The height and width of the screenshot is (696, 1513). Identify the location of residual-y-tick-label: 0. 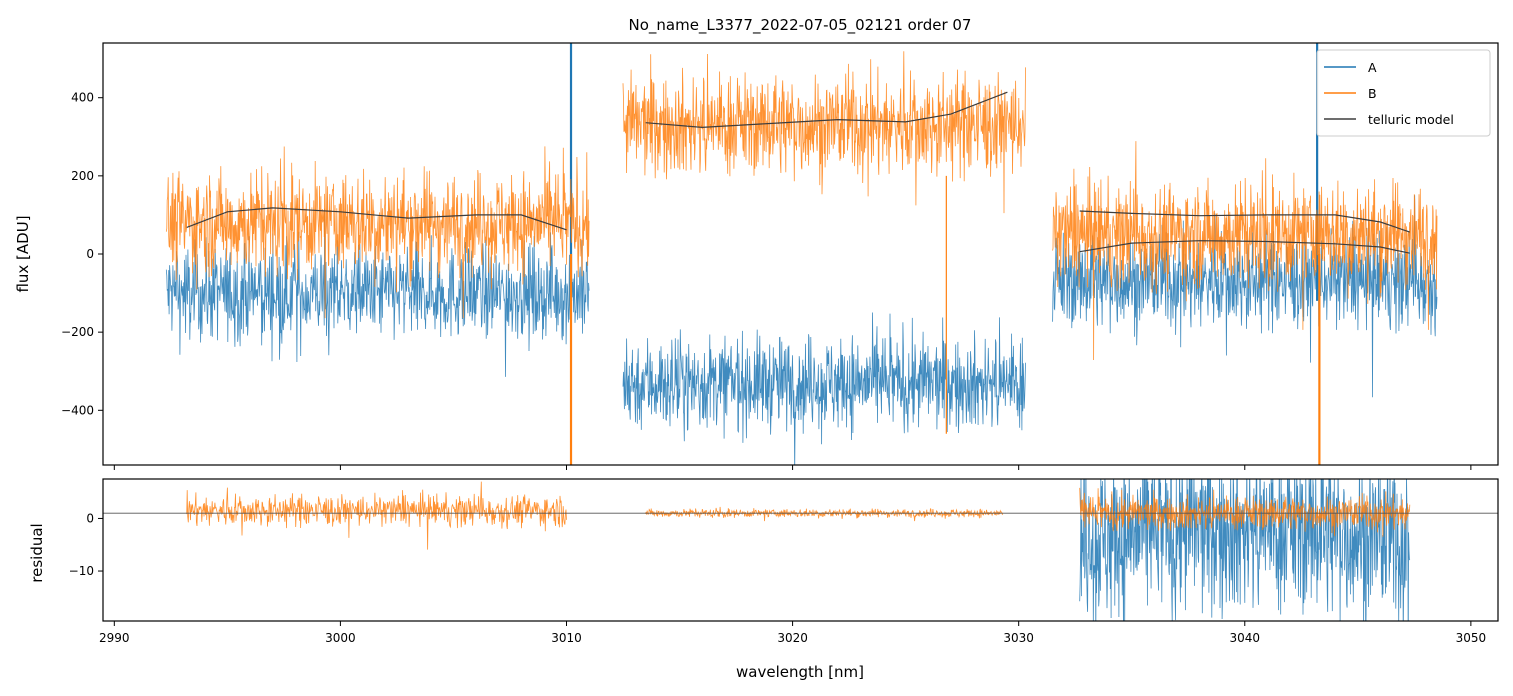
(90, 518).